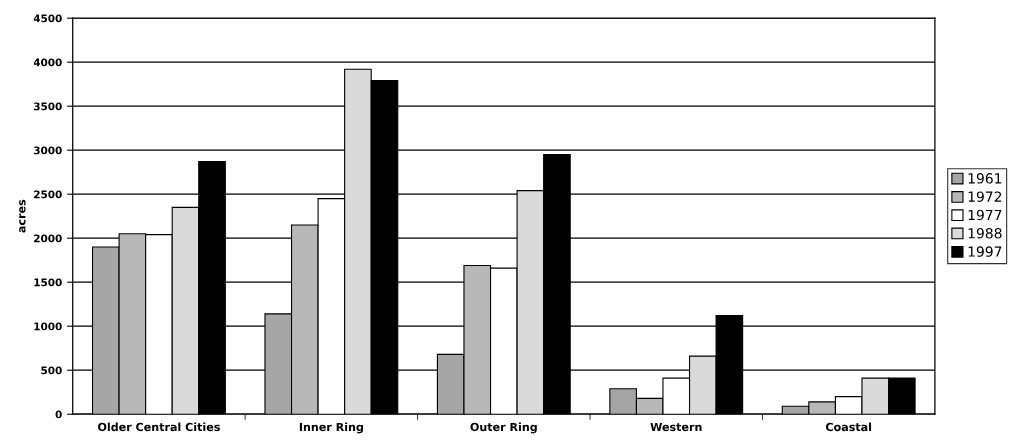  Describe the element at coordinates (503, 428) in the screenshot. I see `x-tick-label: Outer Ring` at that location.